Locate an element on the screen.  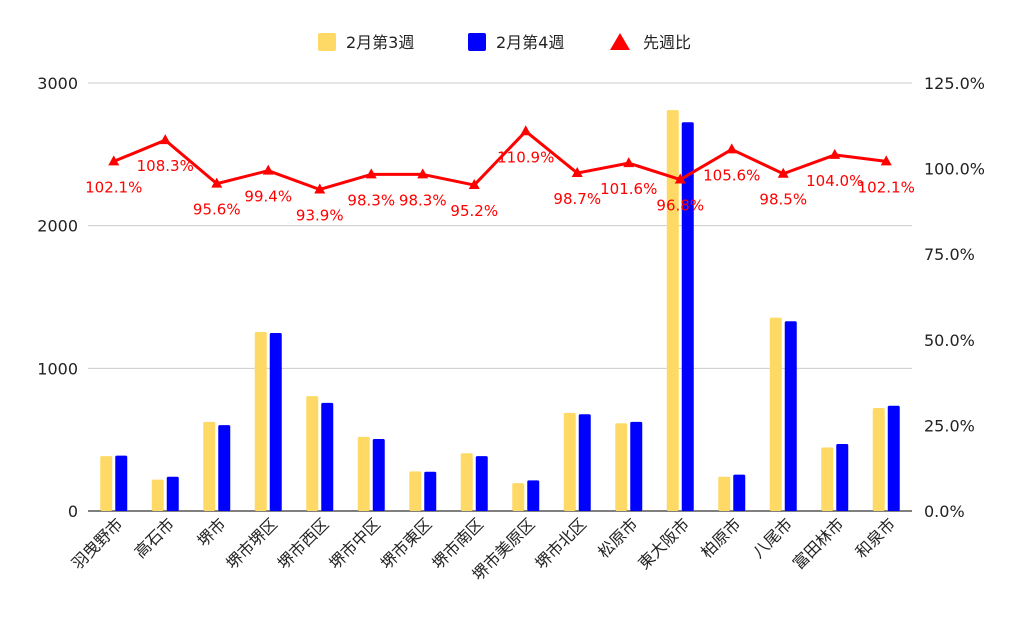
bar-1-和泉市 is located at coordinates (878, 459).